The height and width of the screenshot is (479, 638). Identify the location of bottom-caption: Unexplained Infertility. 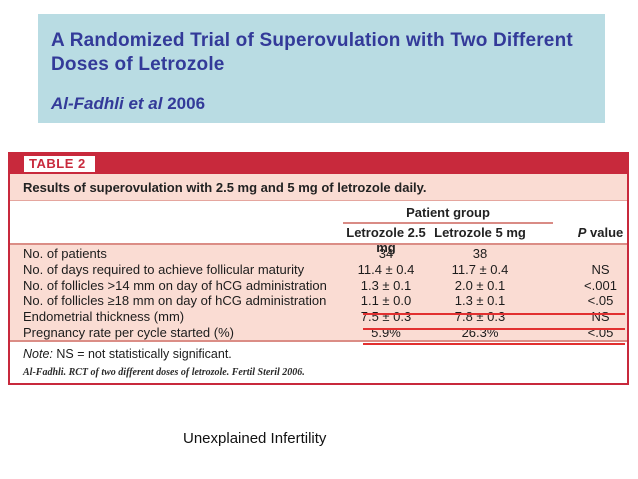
(255, 438).